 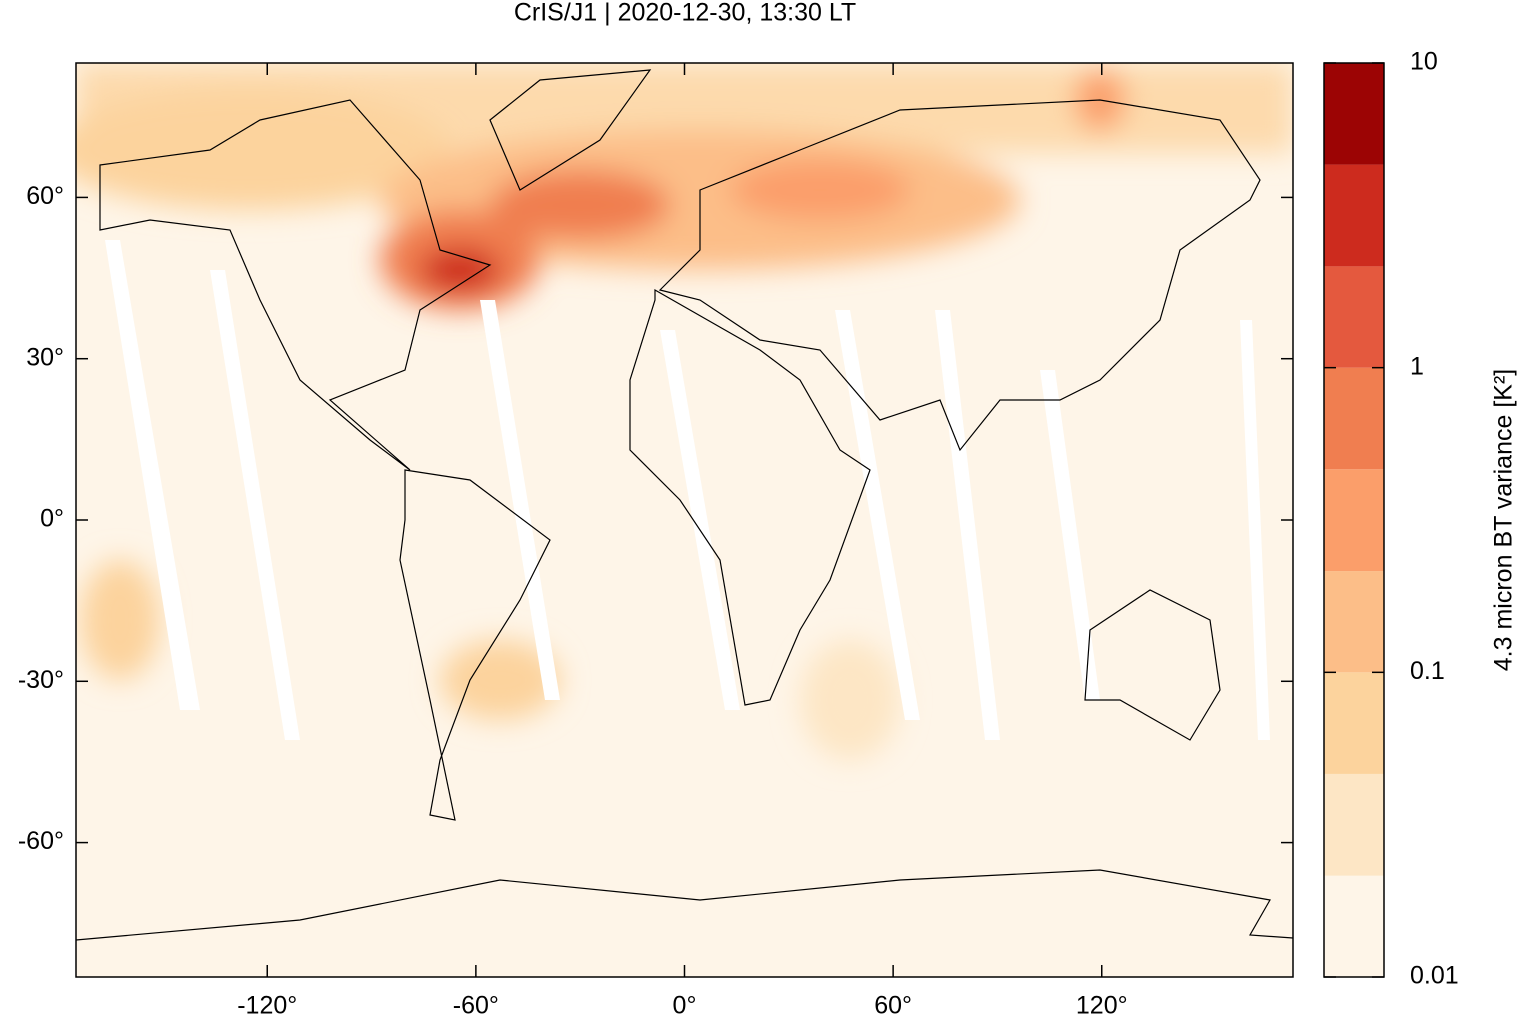 I want to click on y-tick-label: 0°, so click(x=52, y=519).